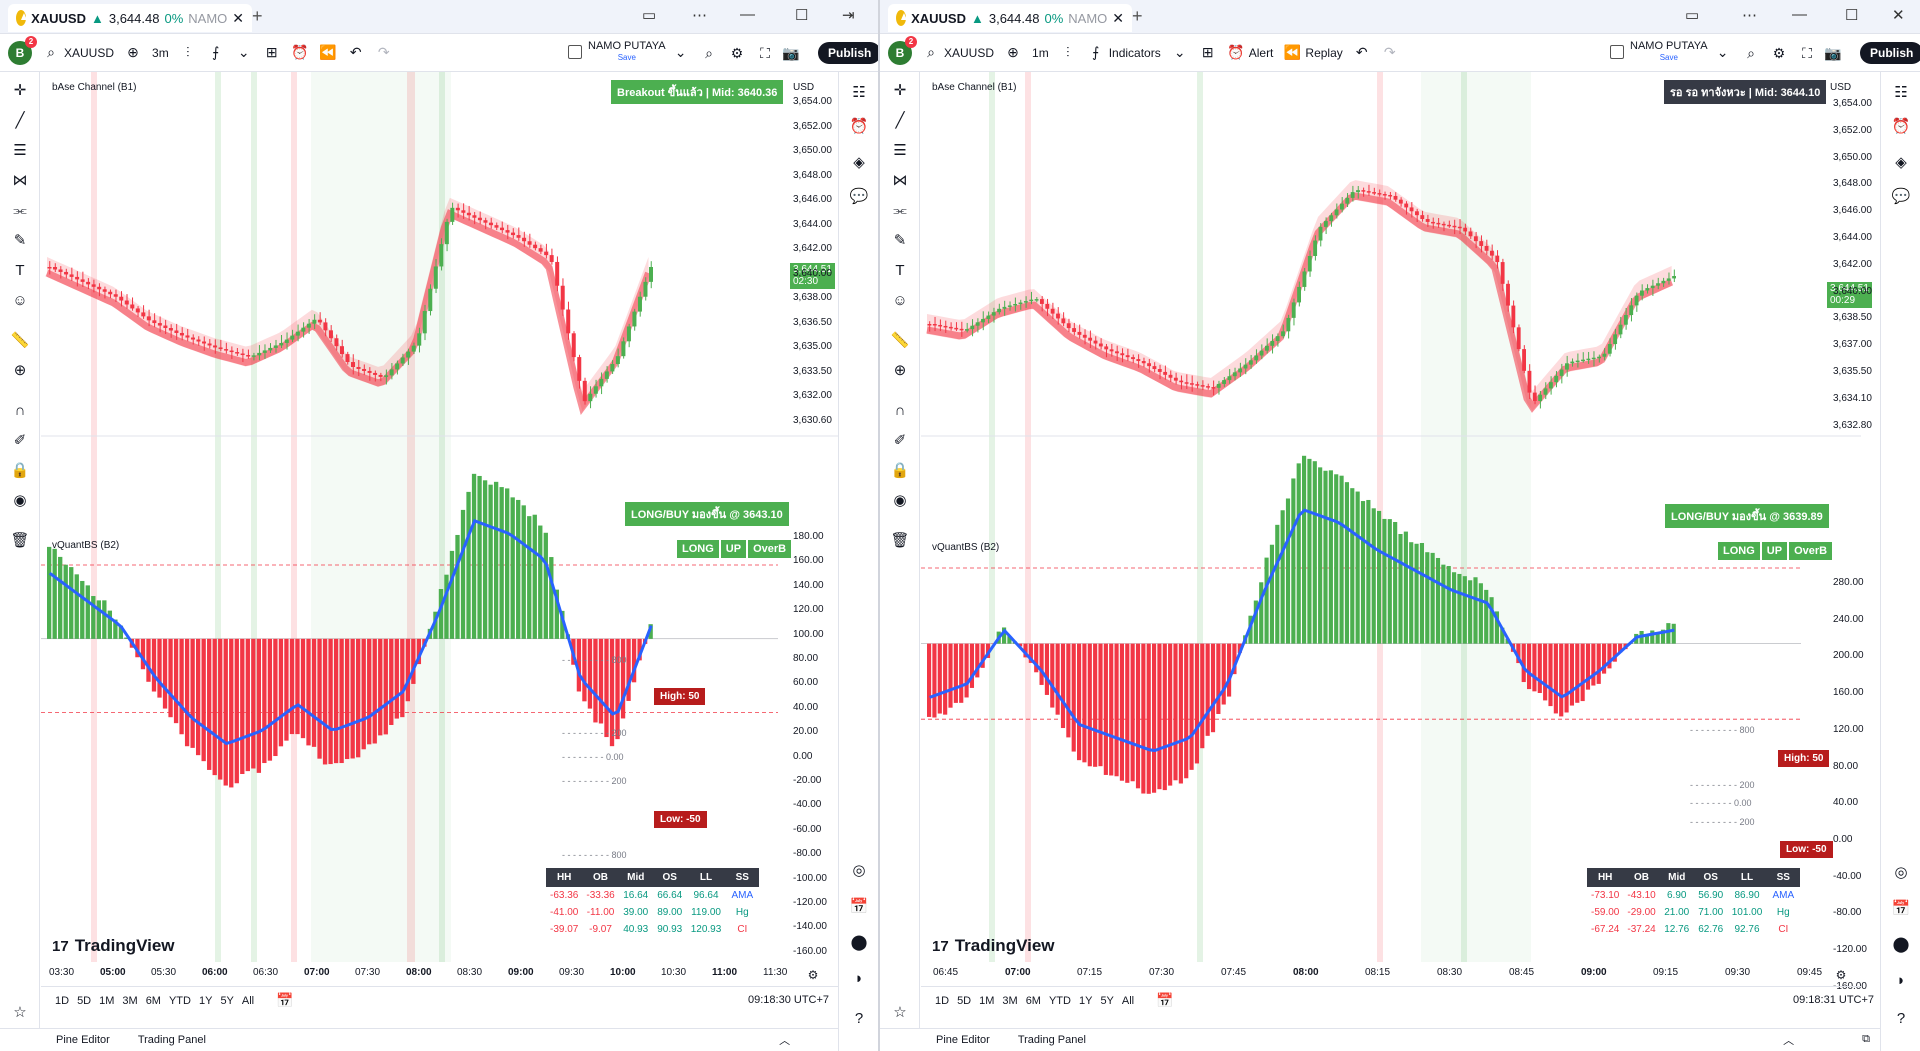 The image size is (1920, 1051). I want to click on split-divider, so click(879, 525).